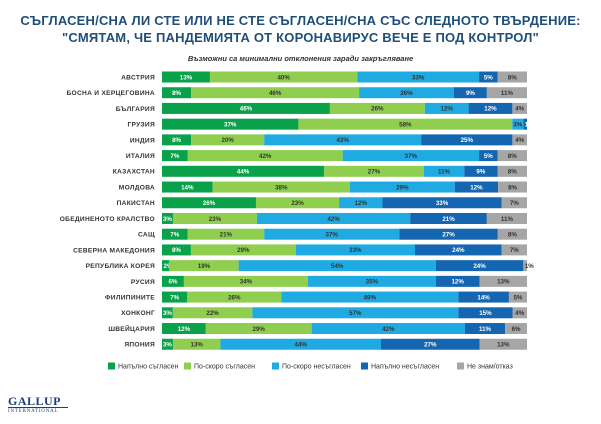 Image resolution: width=601 pixels, height=424 pixels. I want to click on category-label: АВСТРИЯ, so click(138, 77).